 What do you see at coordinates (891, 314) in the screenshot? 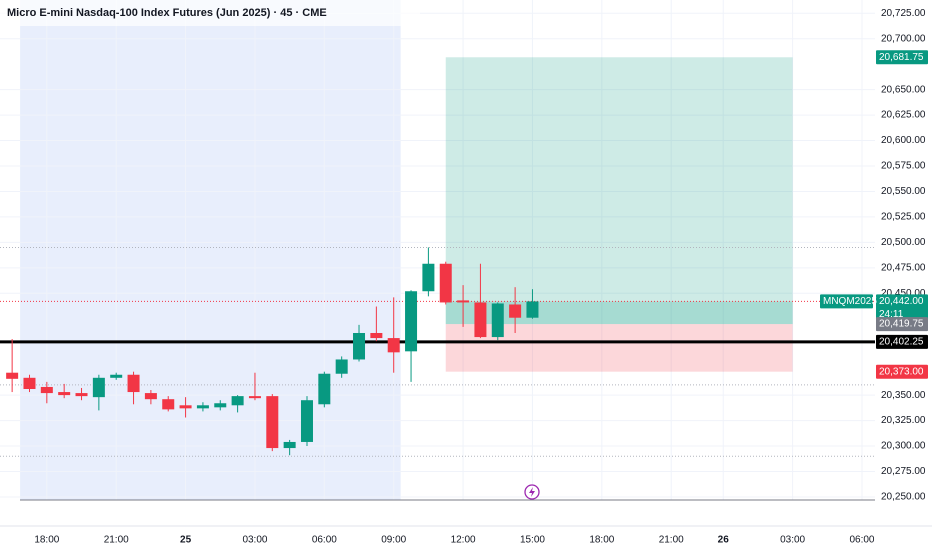
I see `countdown-label: 24:11` at bounding box center [891, 314].